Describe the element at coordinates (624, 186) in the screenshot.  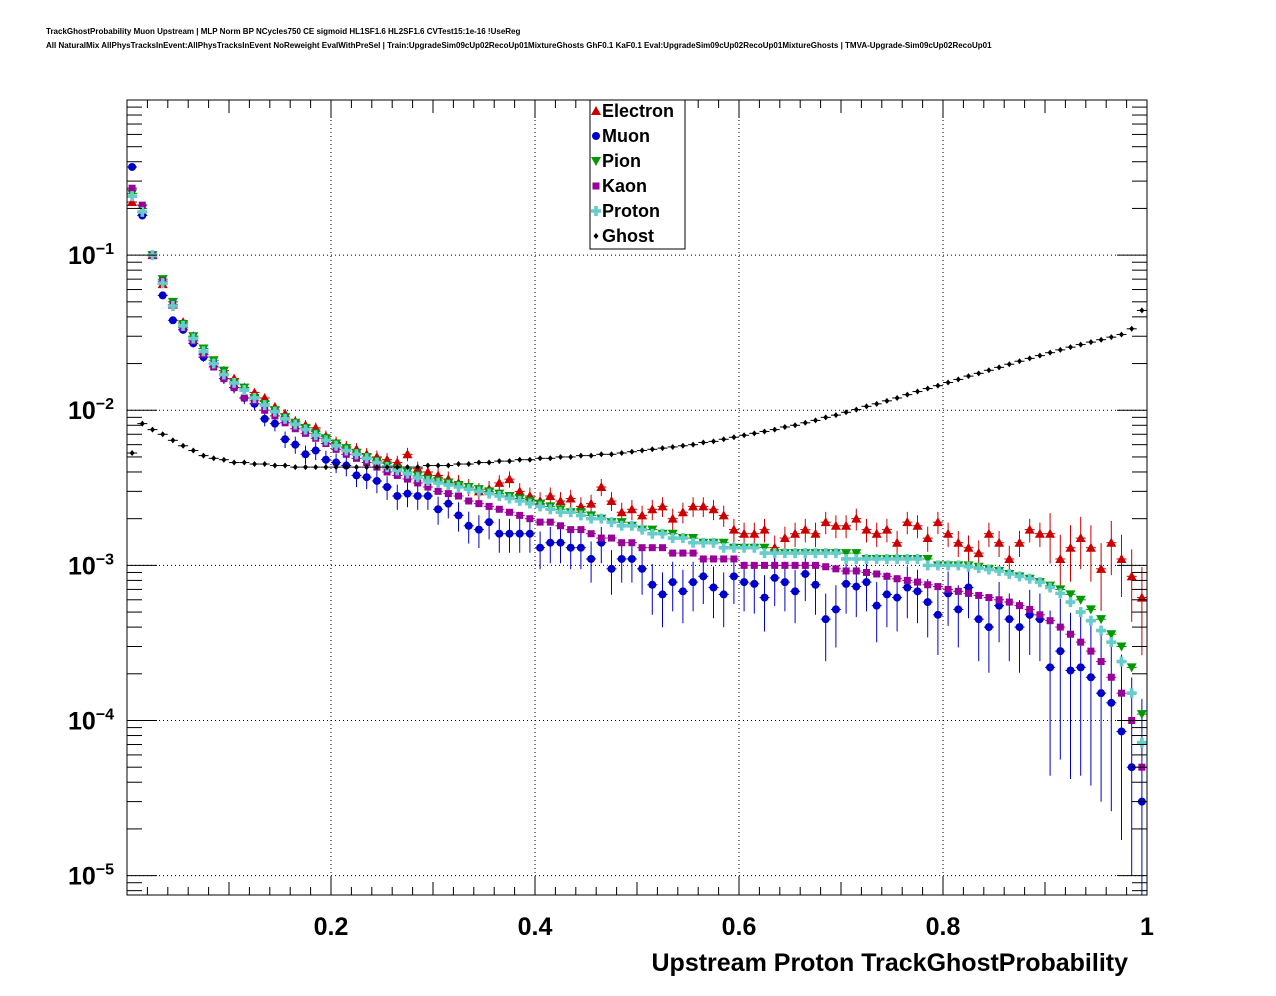
I see `legend-label-kaon: Kaon` at that location.